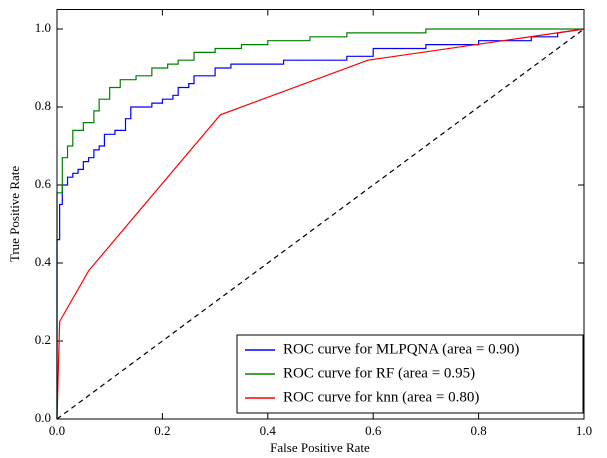 The image size is (607, 458). What do you see at coordinates (584, 430) in the screenshot?
I see `x-tick-label: 1.0` at bounding box center [584, 430].